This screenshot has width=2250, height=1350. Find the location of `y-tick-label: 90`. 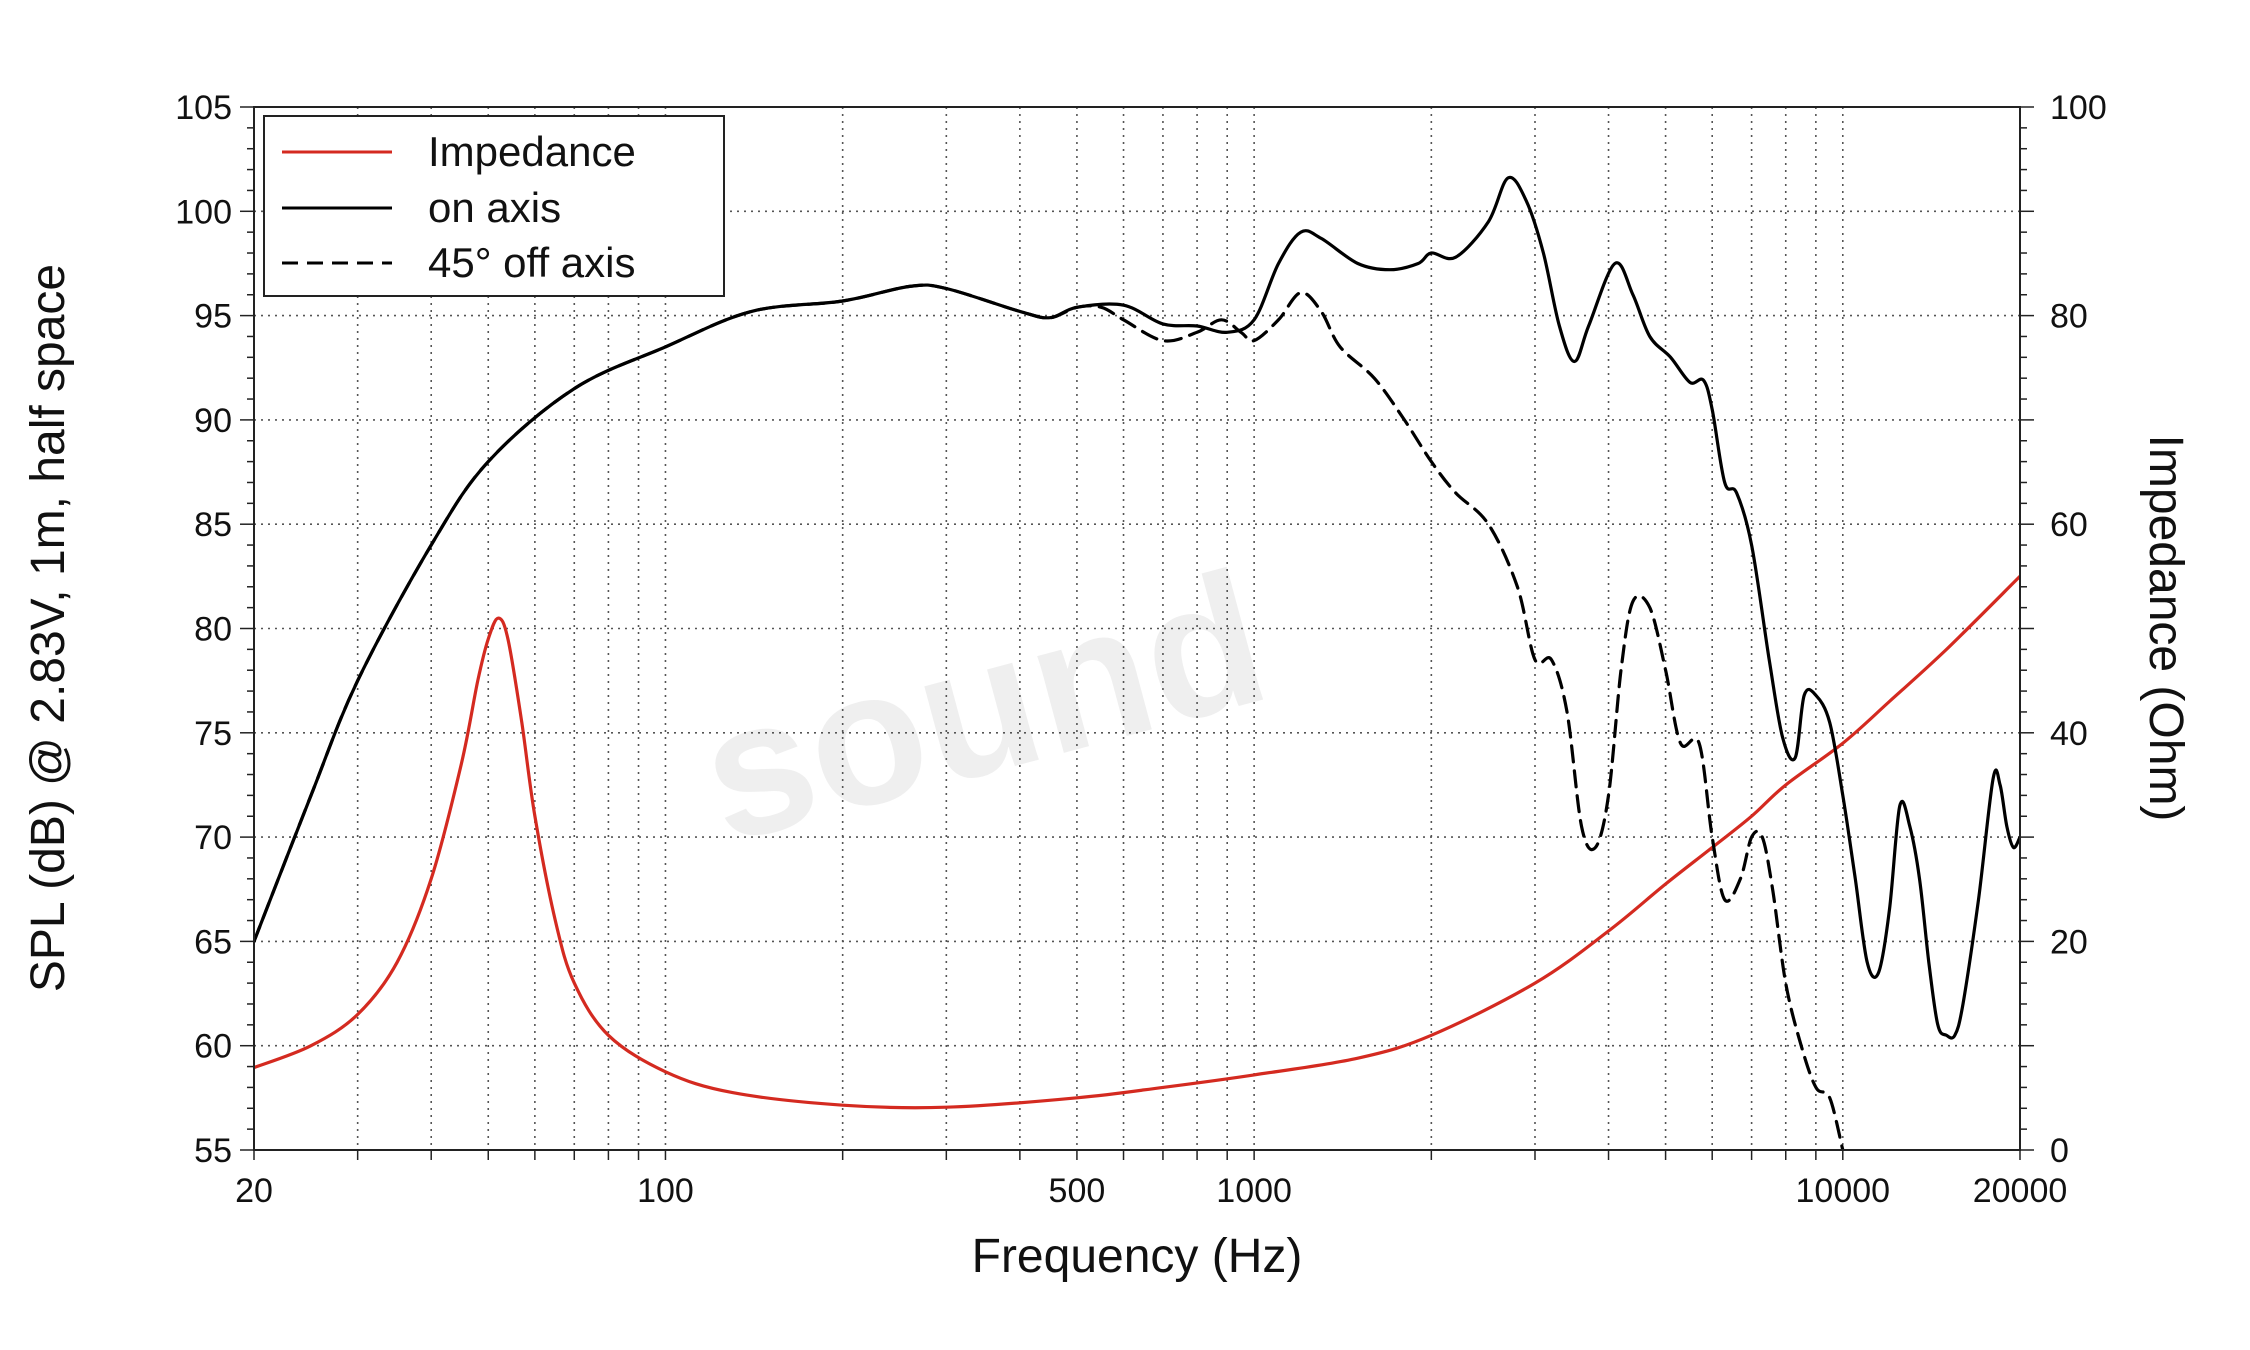

y-tick-label: 90 is located at coordinates (213, 421).